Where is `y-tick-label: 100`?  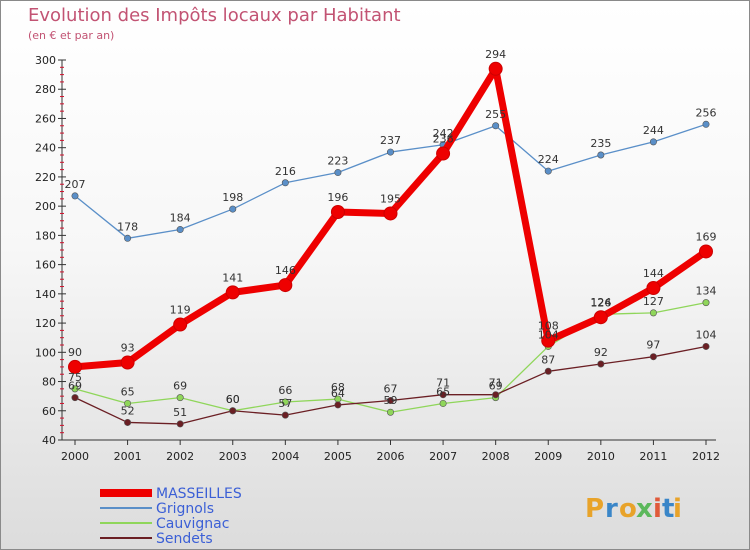
y-tick-label: 100 is located at coordinates (45, 352).